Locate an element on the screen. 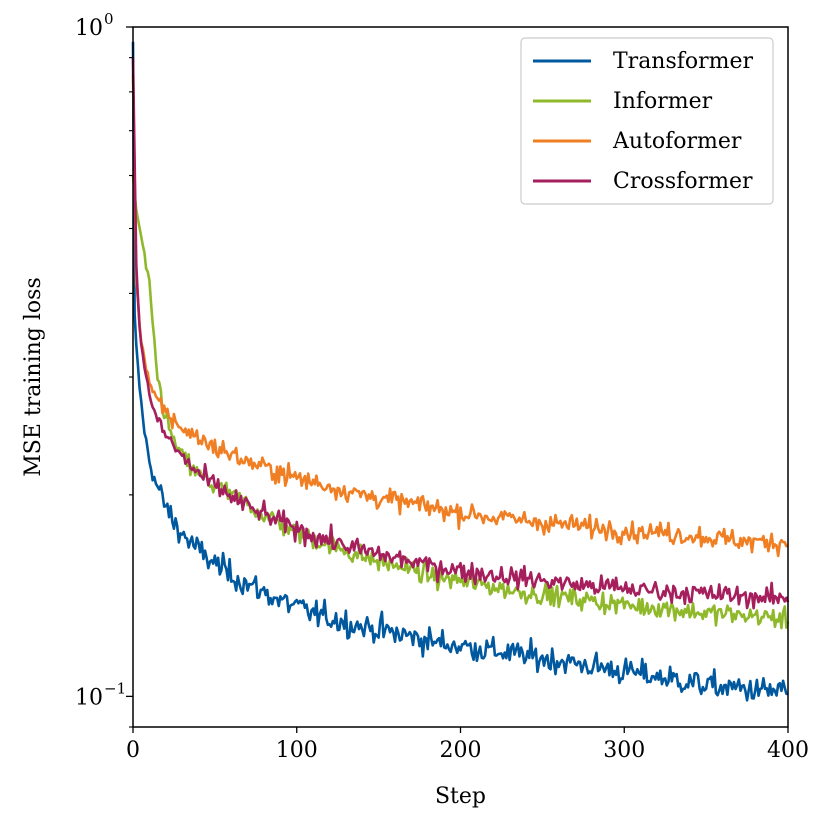 Image resolution: width=829 pixels, height=829 pixels. y-tick-exponent: −1 is located at coordinates (115, 688).